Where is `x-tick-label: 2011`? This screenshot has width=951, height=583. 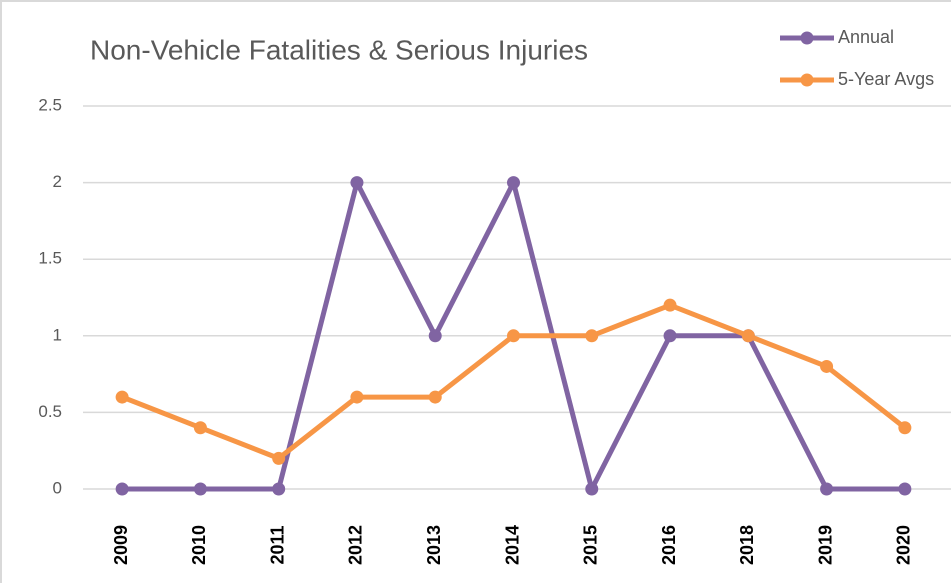
x-tick-label: 2011 is located at coordinates (277, 544).